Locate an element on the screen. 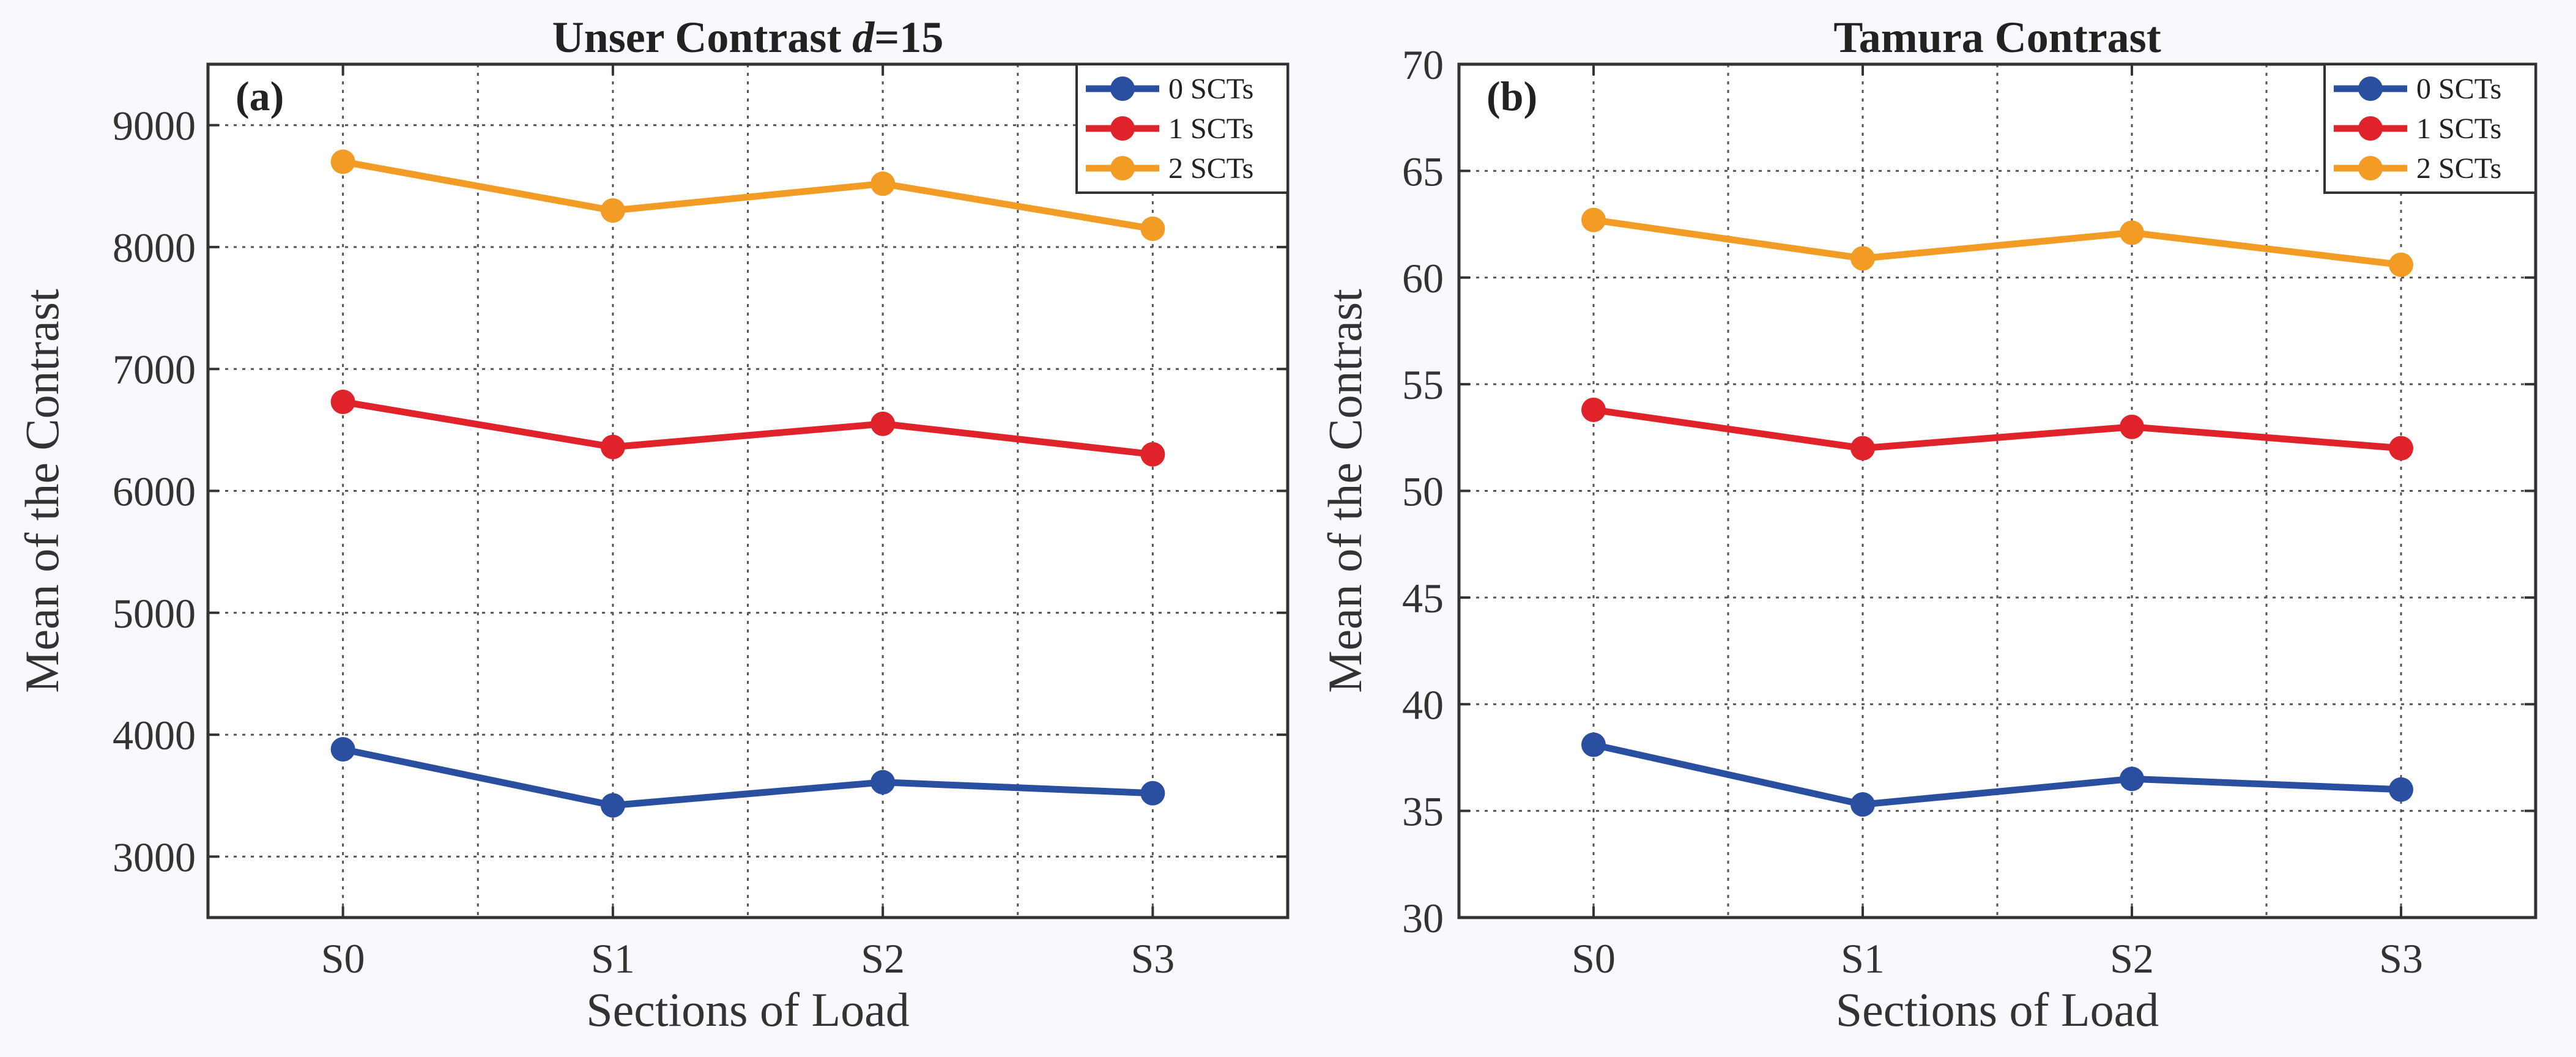  chart-title-italic: d is located at coordinates (863, 37).